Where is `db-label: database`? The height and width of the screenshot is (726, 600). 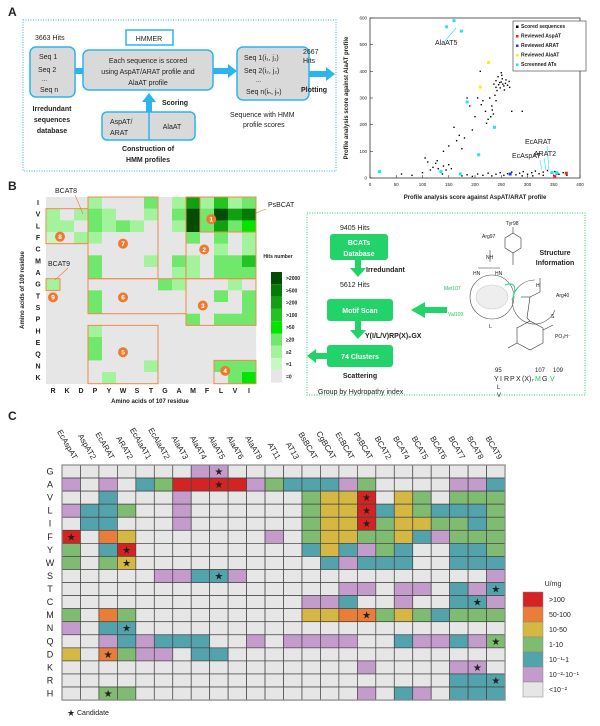
db-label: database is located at coordinates (52, 131).